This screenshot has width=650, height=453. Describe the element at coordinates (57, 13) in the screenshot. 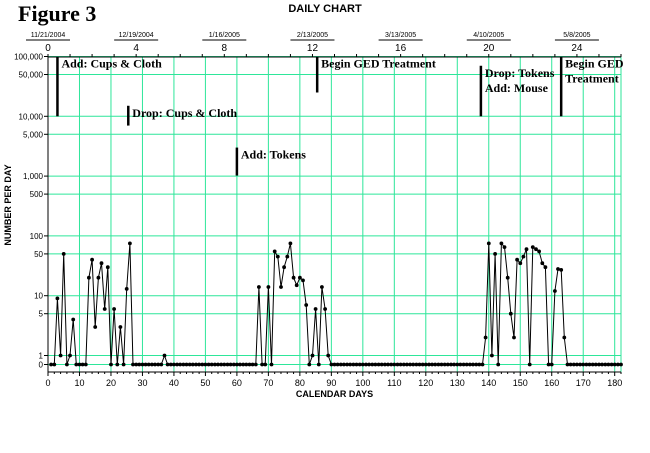

I see `figure-label: Figure 3` at that location.